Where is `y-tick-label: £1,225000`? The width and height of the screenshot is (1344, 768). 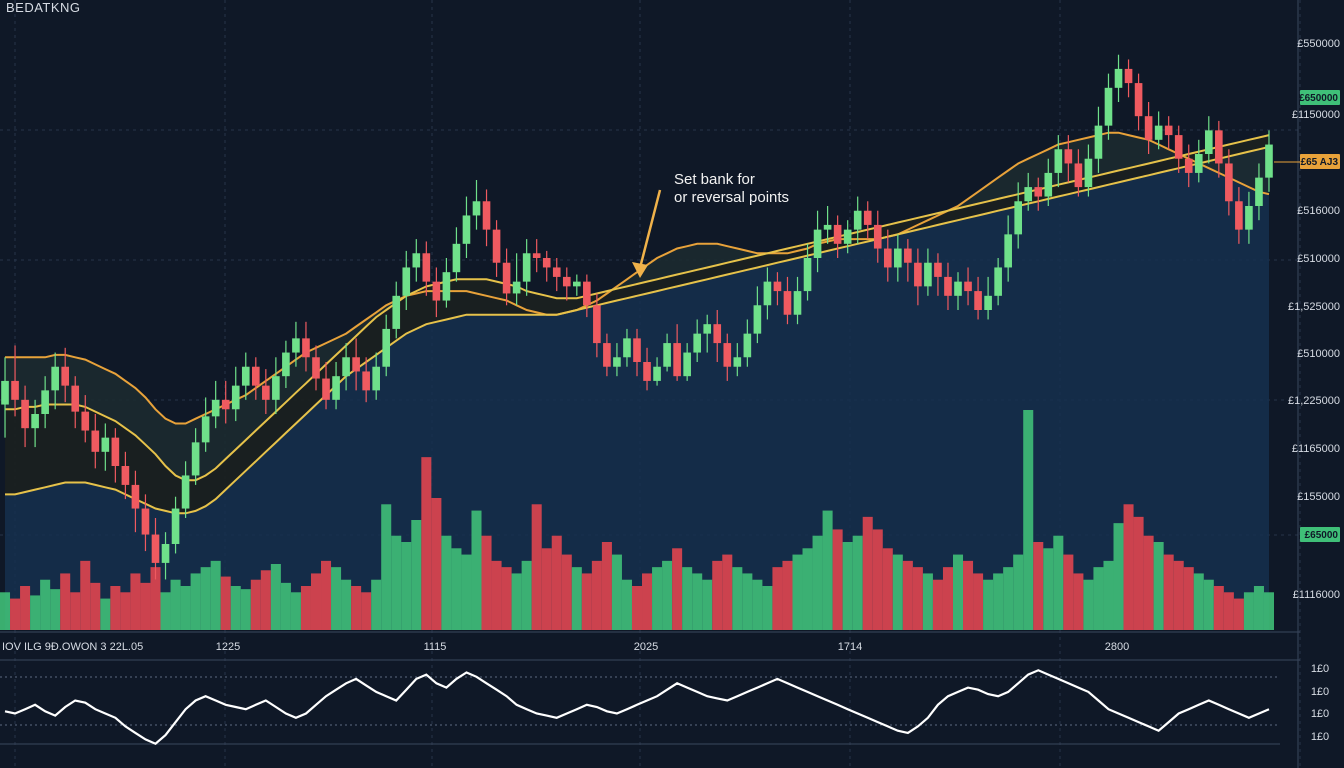 y-tick-label: £1,225000 is located at coordinates (1314, 401).